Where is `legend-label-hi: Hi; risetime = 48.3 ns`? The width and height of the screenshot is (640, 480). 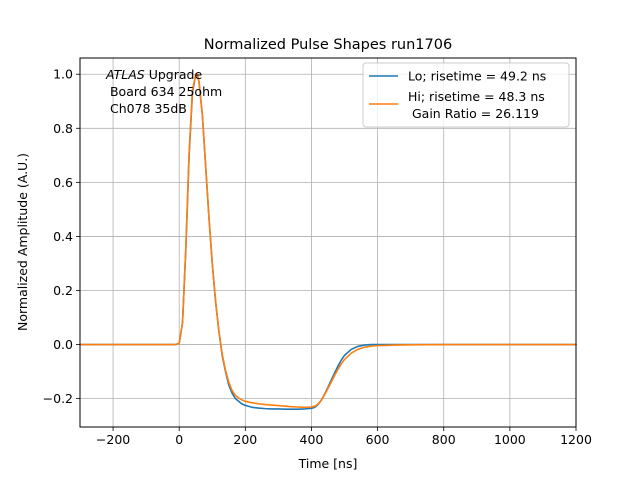
legend-label-hi: Hi; risetime = 48.3 ns is located at coordinates (476, 96).